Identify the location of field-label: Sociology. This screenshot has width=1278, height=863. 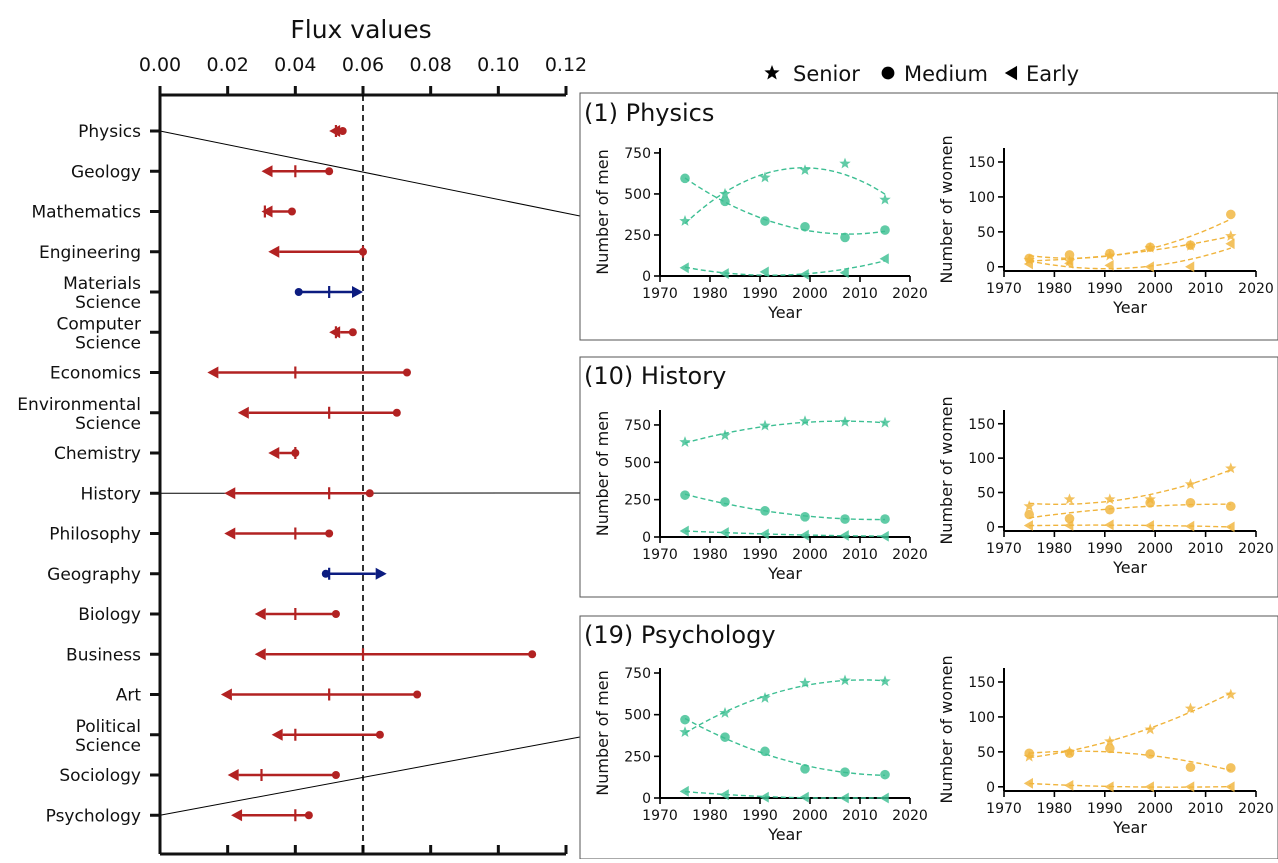
(100, 776).